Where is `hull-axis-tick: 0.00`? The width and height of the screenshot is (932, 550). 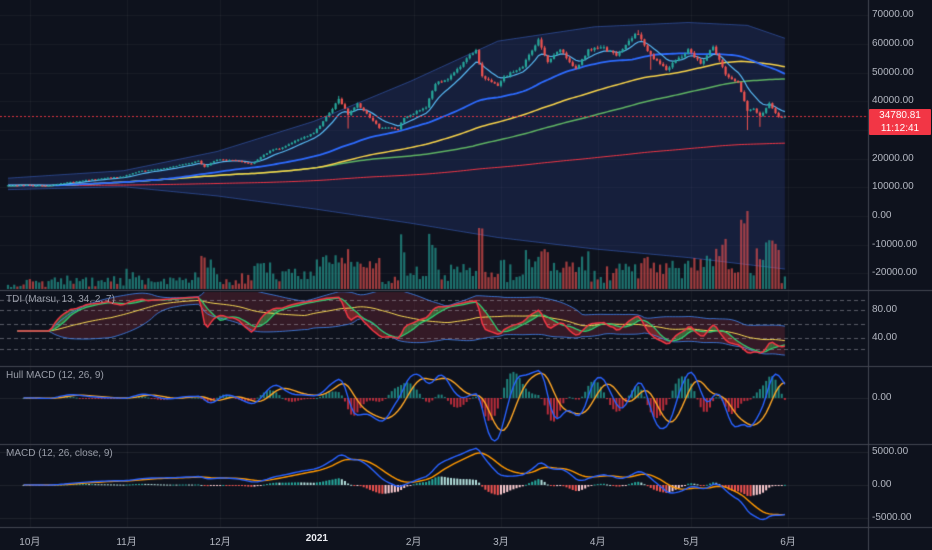
hull-axis-tick: 0.00 is located at coordinates (882, 397).